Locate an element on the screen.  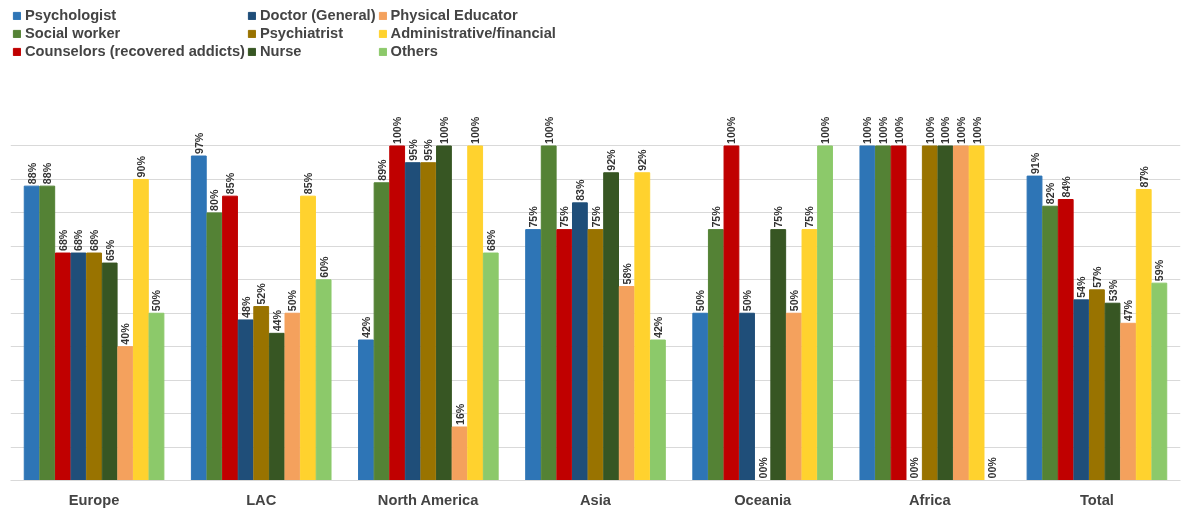
legend-label: Psychologist is located at coordinates (71, 15).